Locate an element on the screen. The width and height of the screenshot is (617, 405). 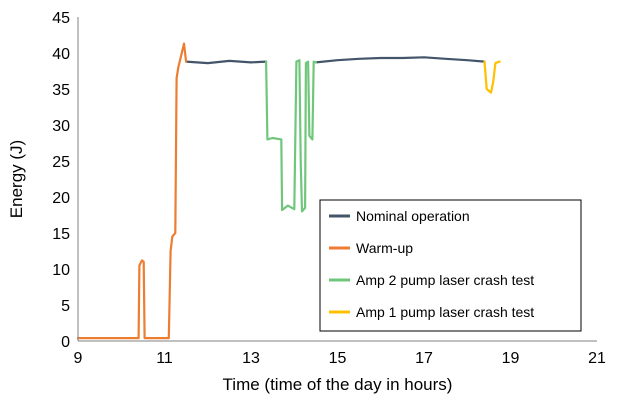
y-tick-label: 20 is located at coordinates (61, 198).